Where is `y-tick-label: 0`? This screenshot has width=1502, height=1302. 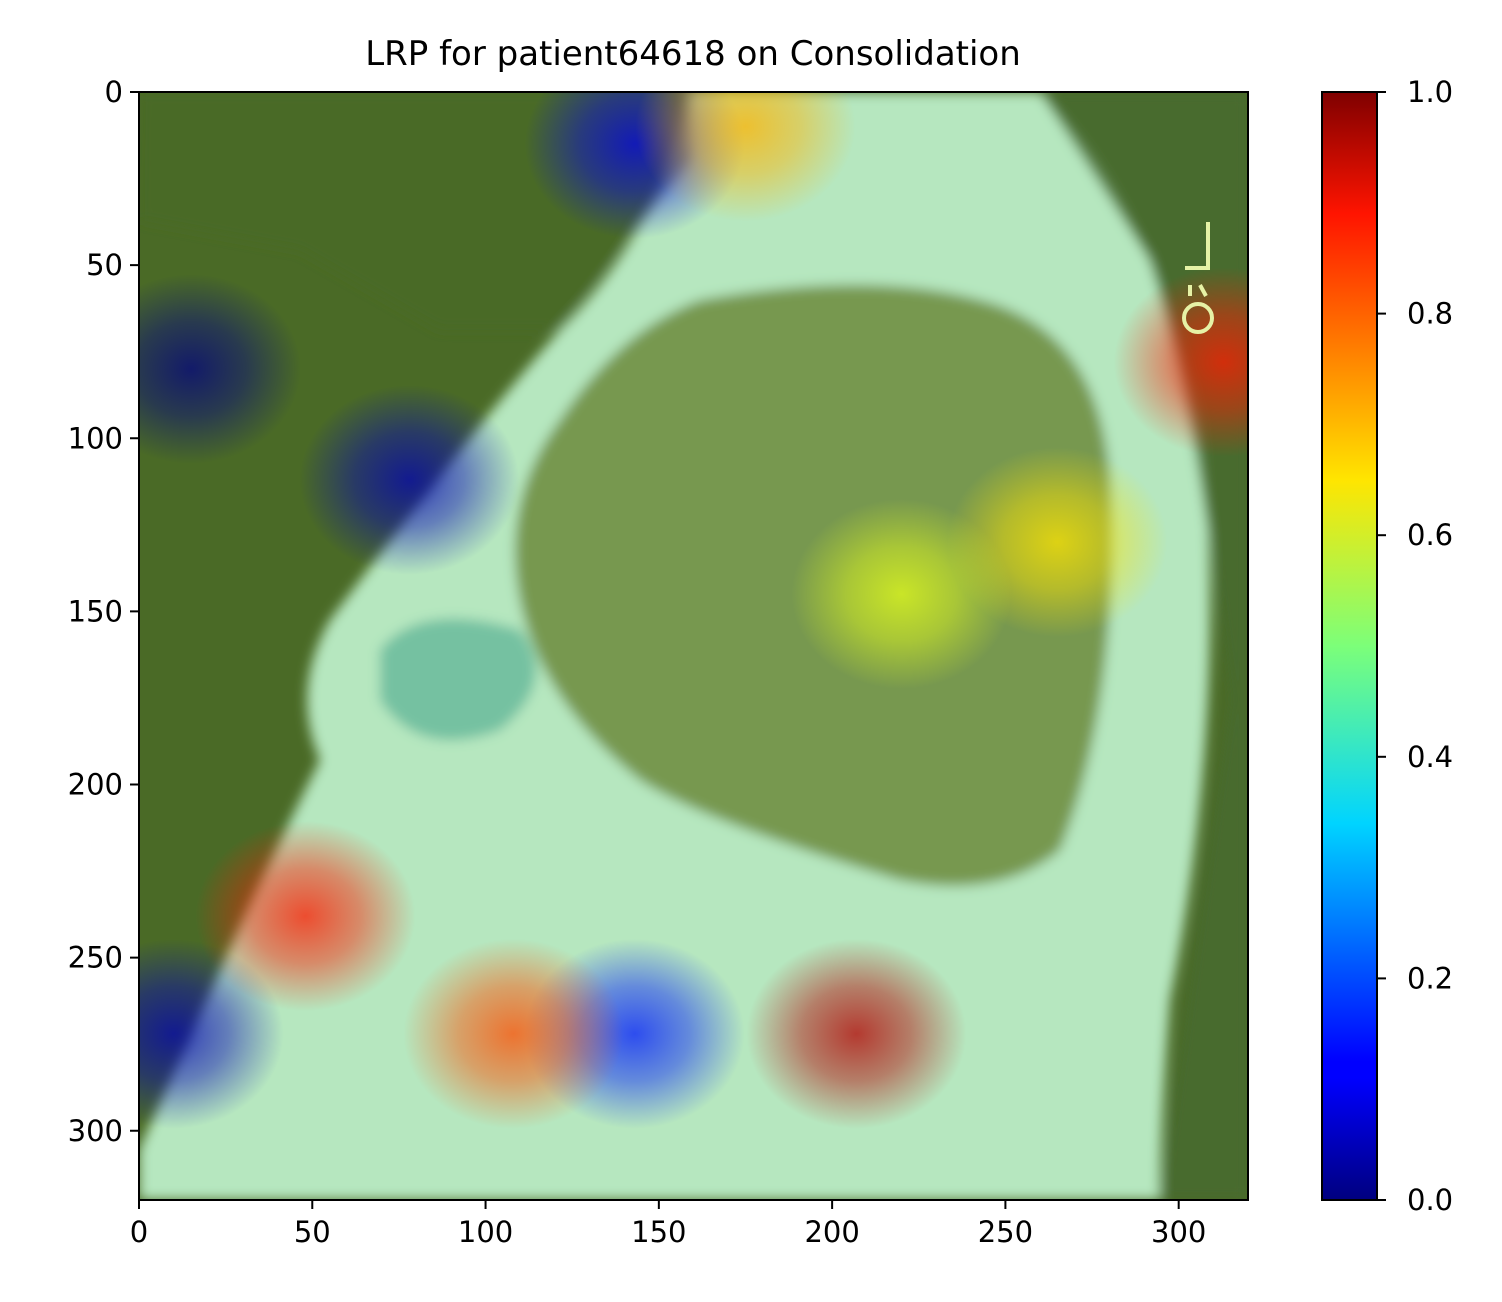
y-tick-label: 0 is located at coordinates (114, 92).